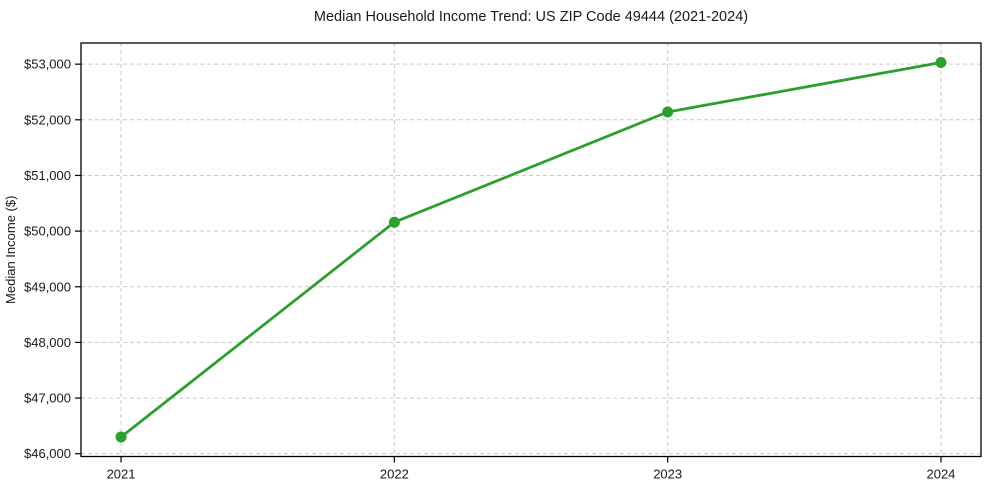 The image size is (989, 490). What do you see at coordinates (10, 250) in the screenshot?
I see `y-axis-label: Median Income ($)` at bounding box center [10, 250].